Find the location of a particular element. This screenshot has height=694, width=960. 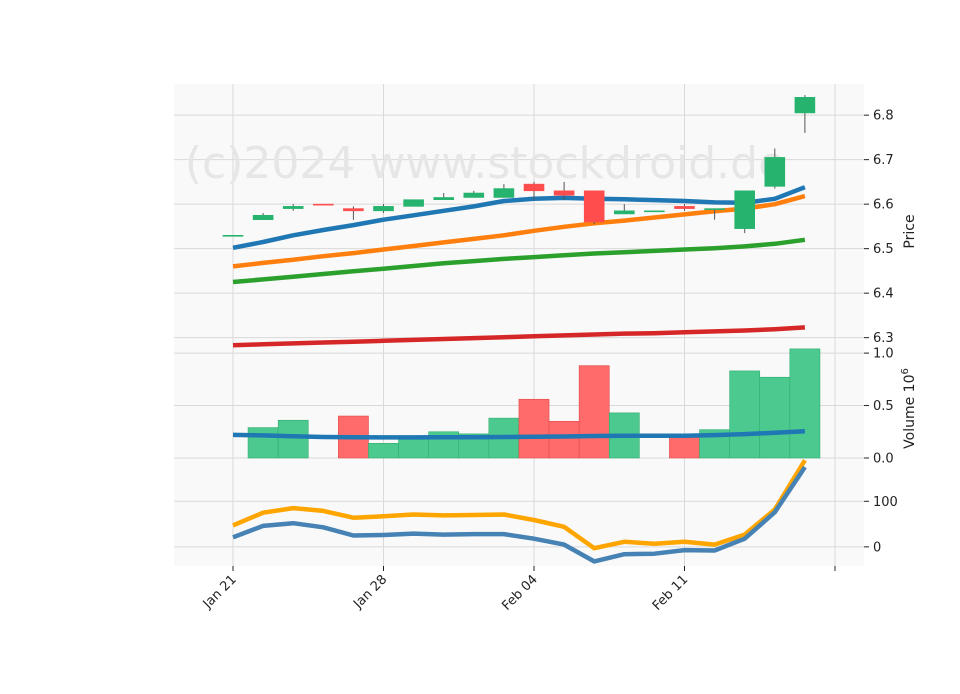

oscillator-tick-label: 100 is located at coordinates (885, 502).